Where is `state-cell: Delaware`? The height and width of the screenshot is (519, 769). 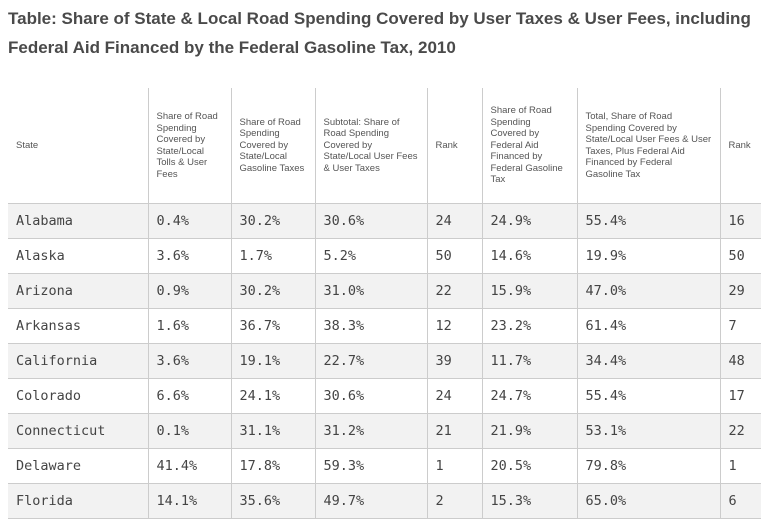
state-cell: Delaware is located at coordinates (78, 466).